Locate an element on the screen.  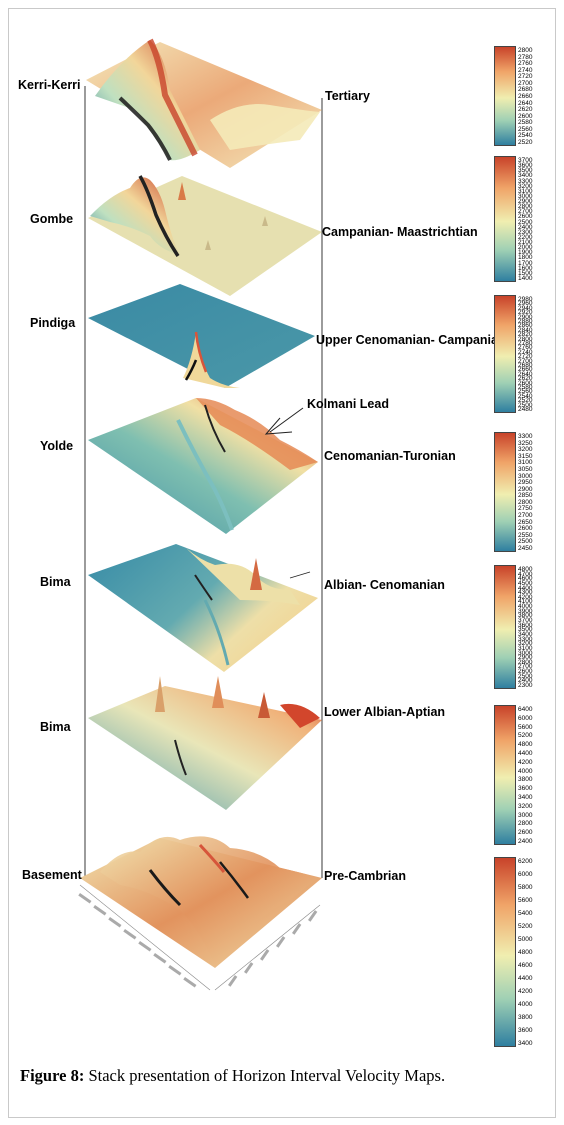
colour-bar-5-tick: 4300 is located at coordinates (525, 593).